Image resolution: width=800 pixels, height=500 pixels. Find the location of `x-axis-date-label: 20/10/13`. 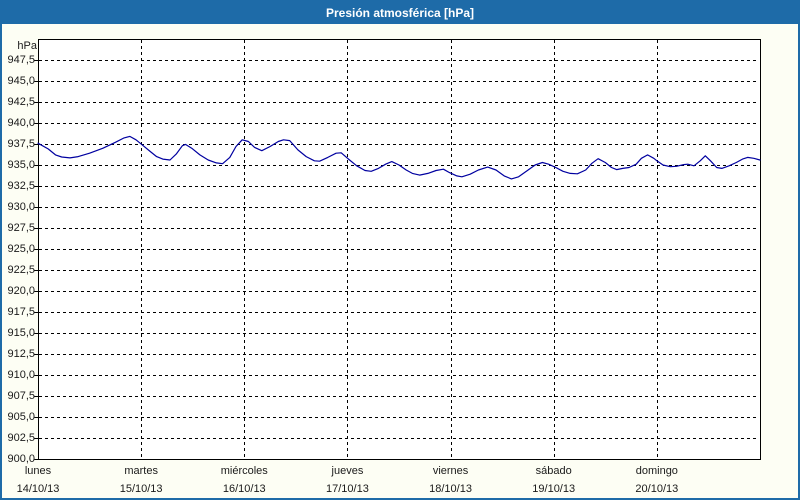

x-axis-date-label: 20/10/13 is located at coordinates (657, 489).